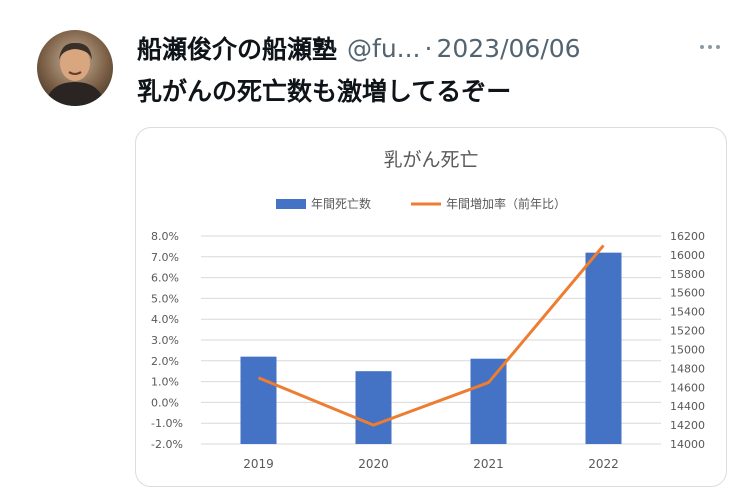 This screenshot has width=750, height=490. I want to click on tweet-text: 乳がんの死亡数も激増してるぞー, so click(324, 91).